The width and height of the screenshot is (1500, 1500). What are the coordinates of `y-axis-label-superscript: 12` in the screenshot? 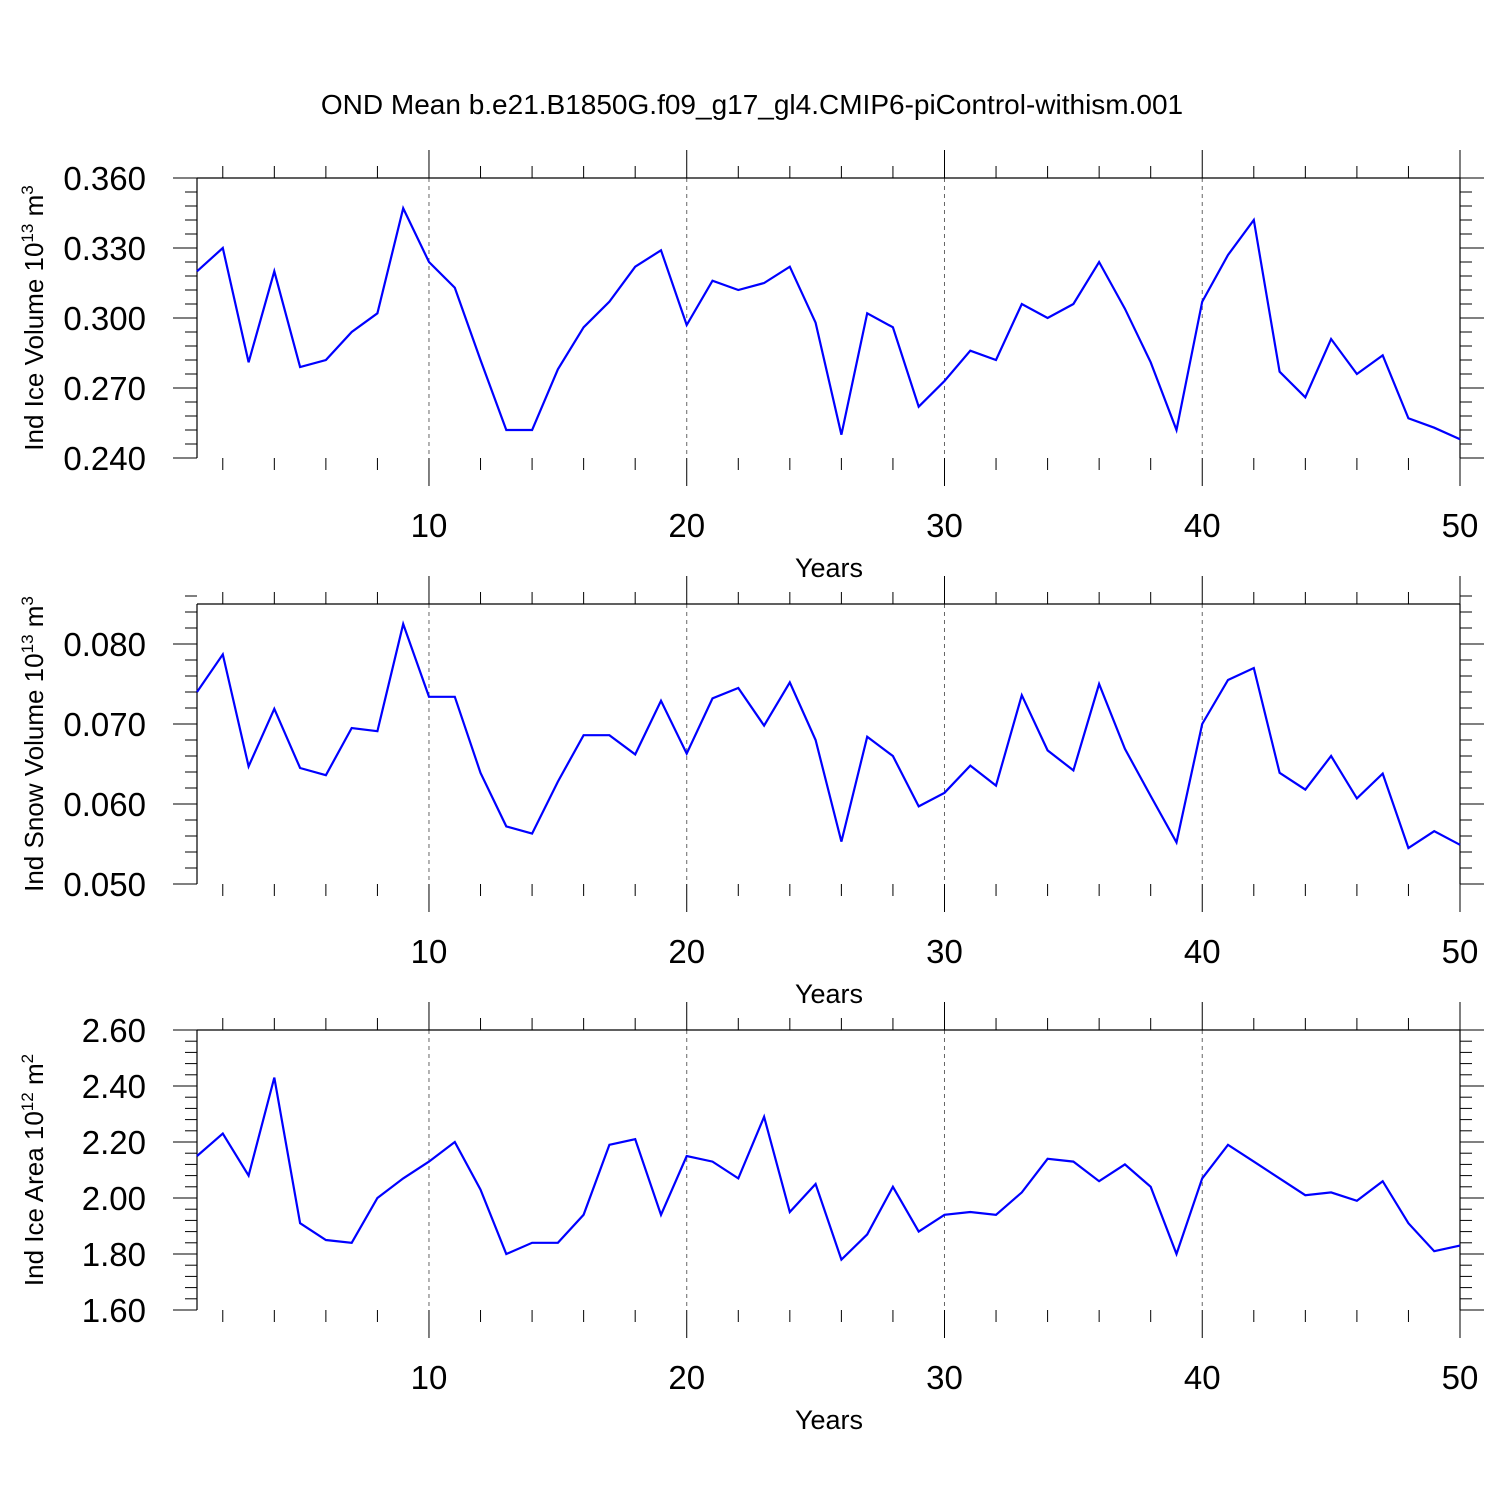 It's located at (27, 1101).